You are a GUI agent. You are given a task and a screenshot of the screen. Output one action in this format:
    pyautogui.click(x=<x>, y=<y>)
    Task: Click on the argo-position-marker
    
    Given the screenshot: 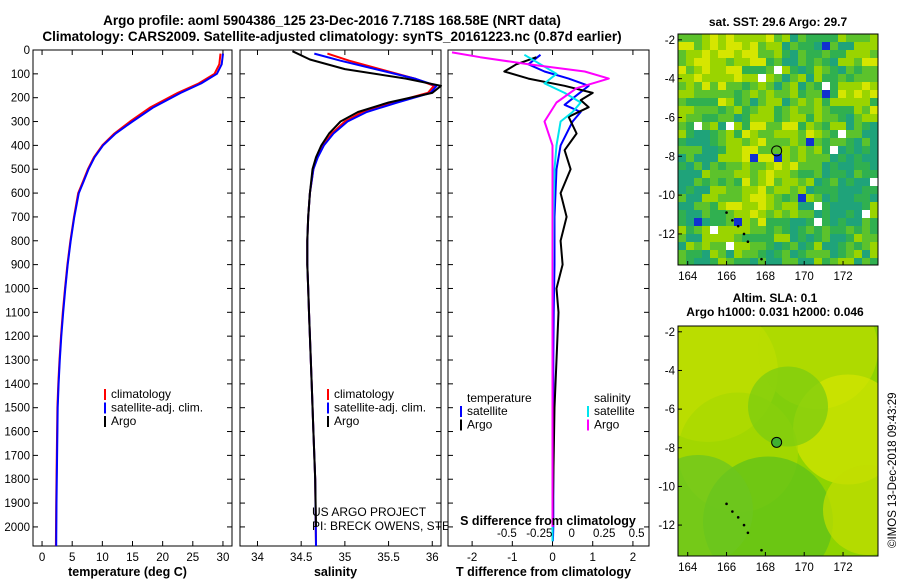 What is the action you would take?
    pyautogui.click(x=777, y=151)
    